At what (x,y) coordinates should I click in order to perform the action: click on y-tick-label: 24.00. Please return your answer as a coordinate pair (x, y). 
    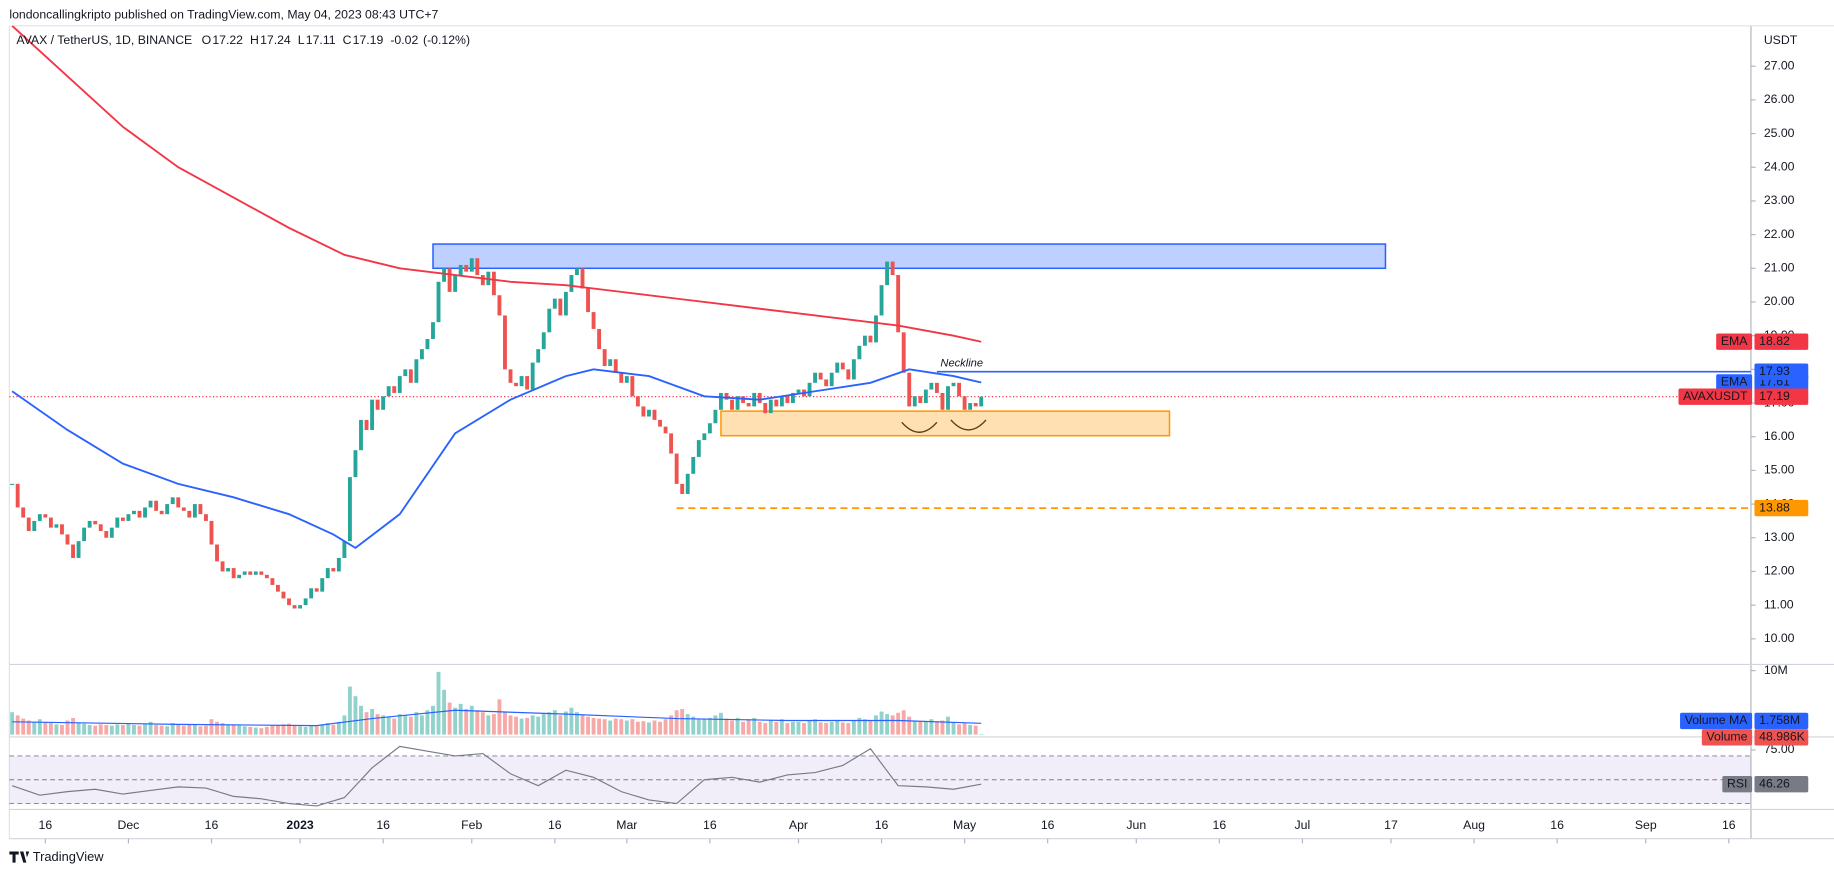
    Looking at the image, I should click on (1779, 167).